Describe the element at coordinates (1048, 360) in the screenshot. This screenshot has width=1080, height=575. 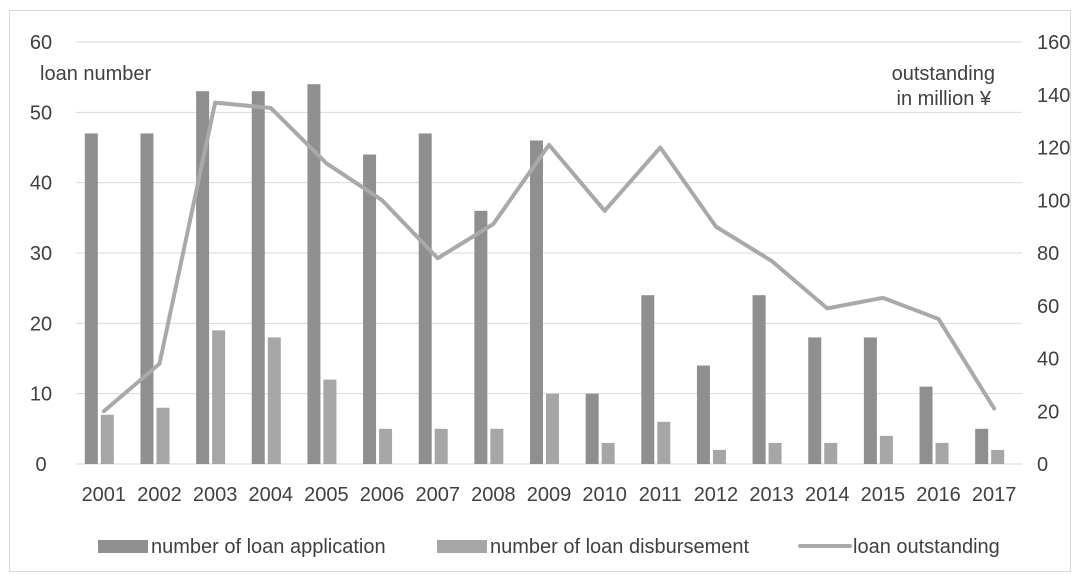
I see `right-tick-label: 40` at that location.